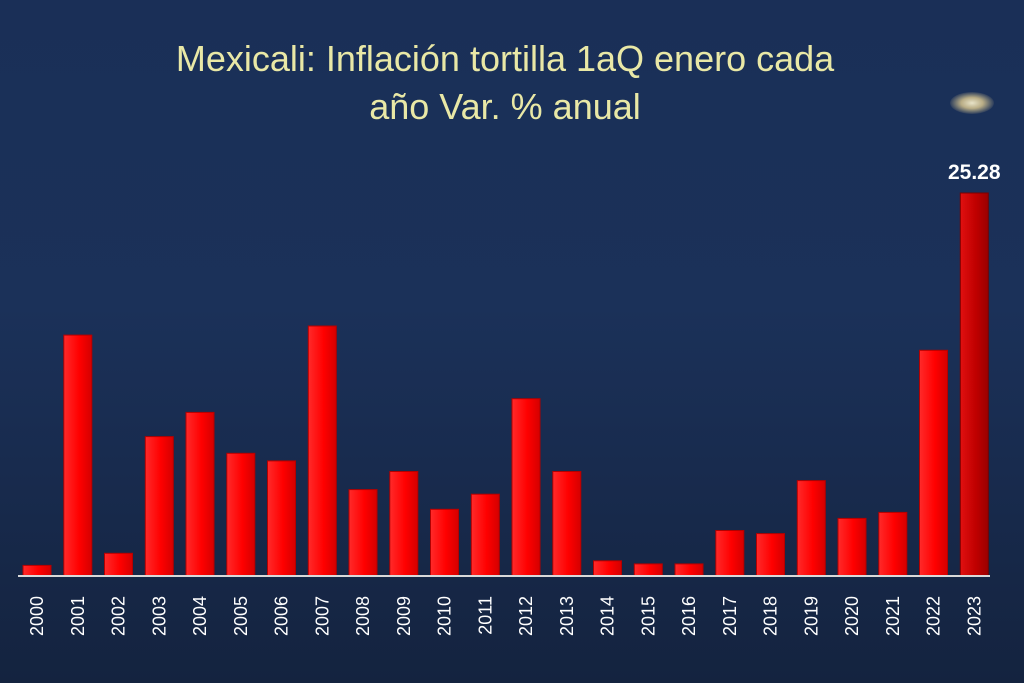 The image size is (1024, 683). What do you see at coordinates (485, 535) in the screenshot?
I see `bar-2011` at bounding box center [485, 535].